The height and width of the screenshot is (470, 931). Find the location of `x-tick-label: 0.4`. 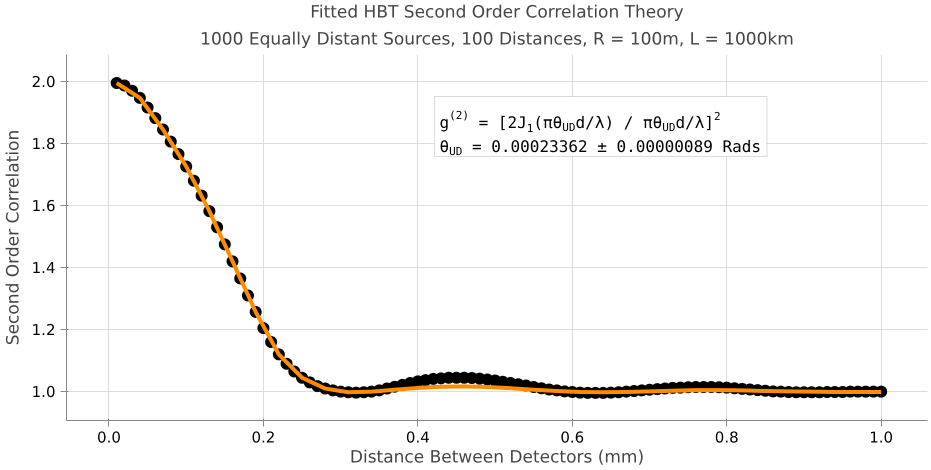

x-tick-label: 0.4 is located at coordinates (418, 437).